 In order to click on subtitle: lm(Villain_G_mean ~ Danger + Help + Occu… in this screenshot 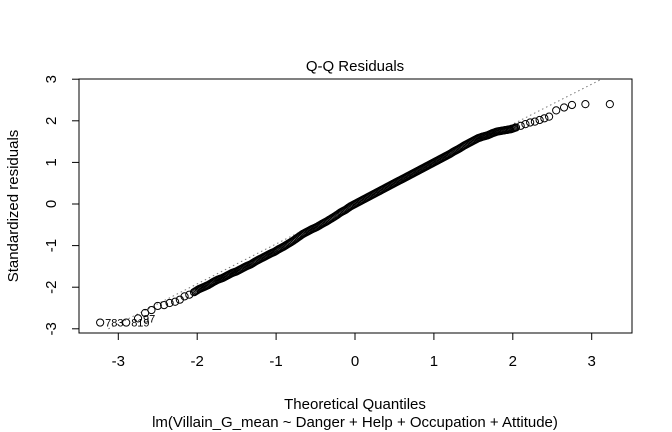, I will do `click(355, 422)`.